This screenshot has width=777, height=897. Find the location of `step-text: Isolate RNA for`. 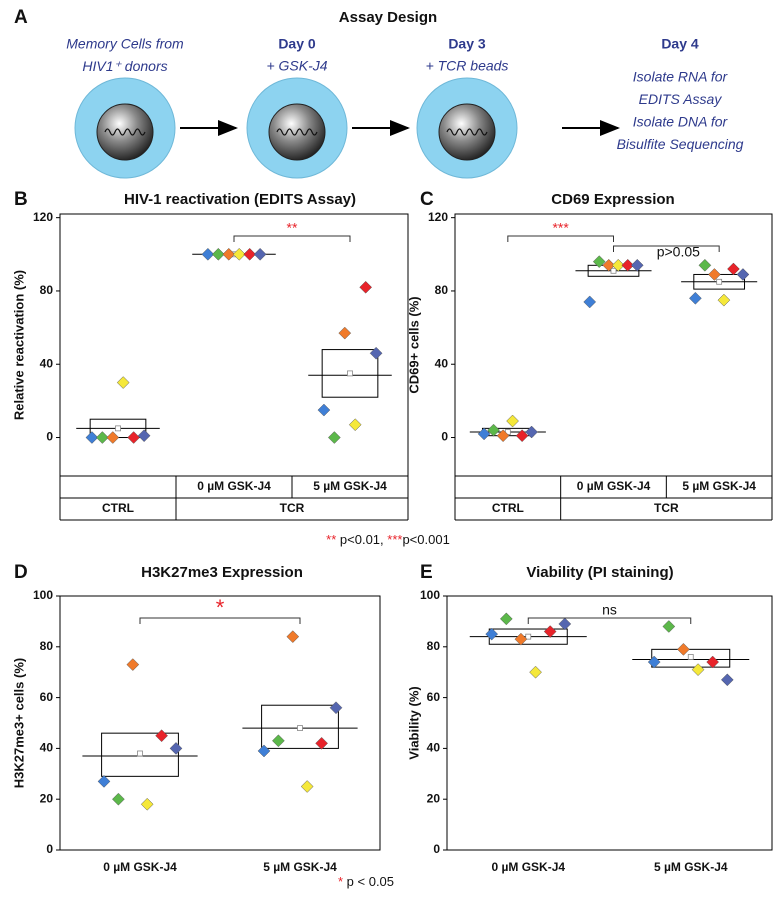

step-text: Isolate RNA for is located at coordinates (681, 77).